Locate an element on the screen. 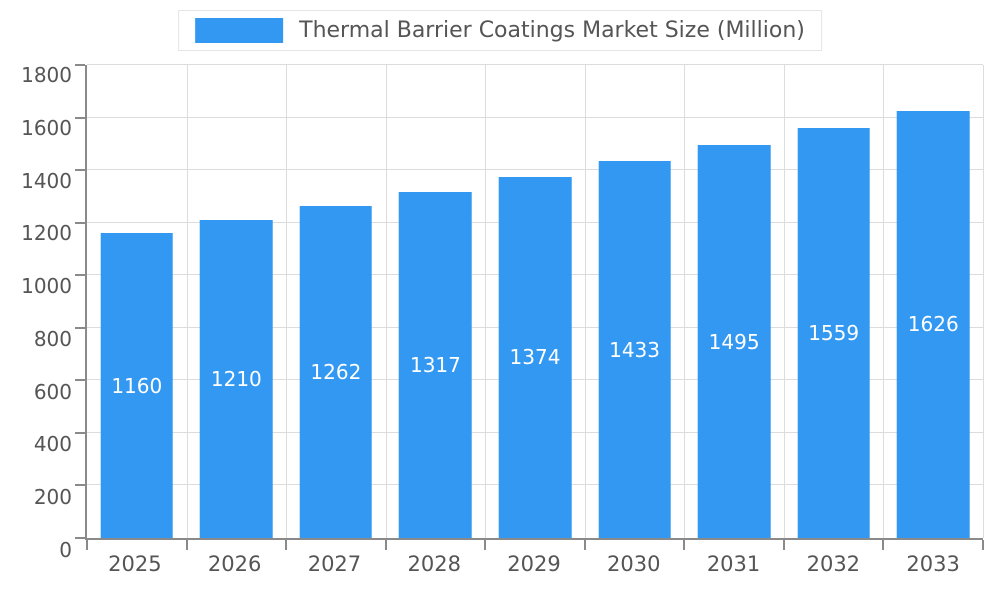  x-tick-label-2026: 2026 is located at coordinates (234, 564).